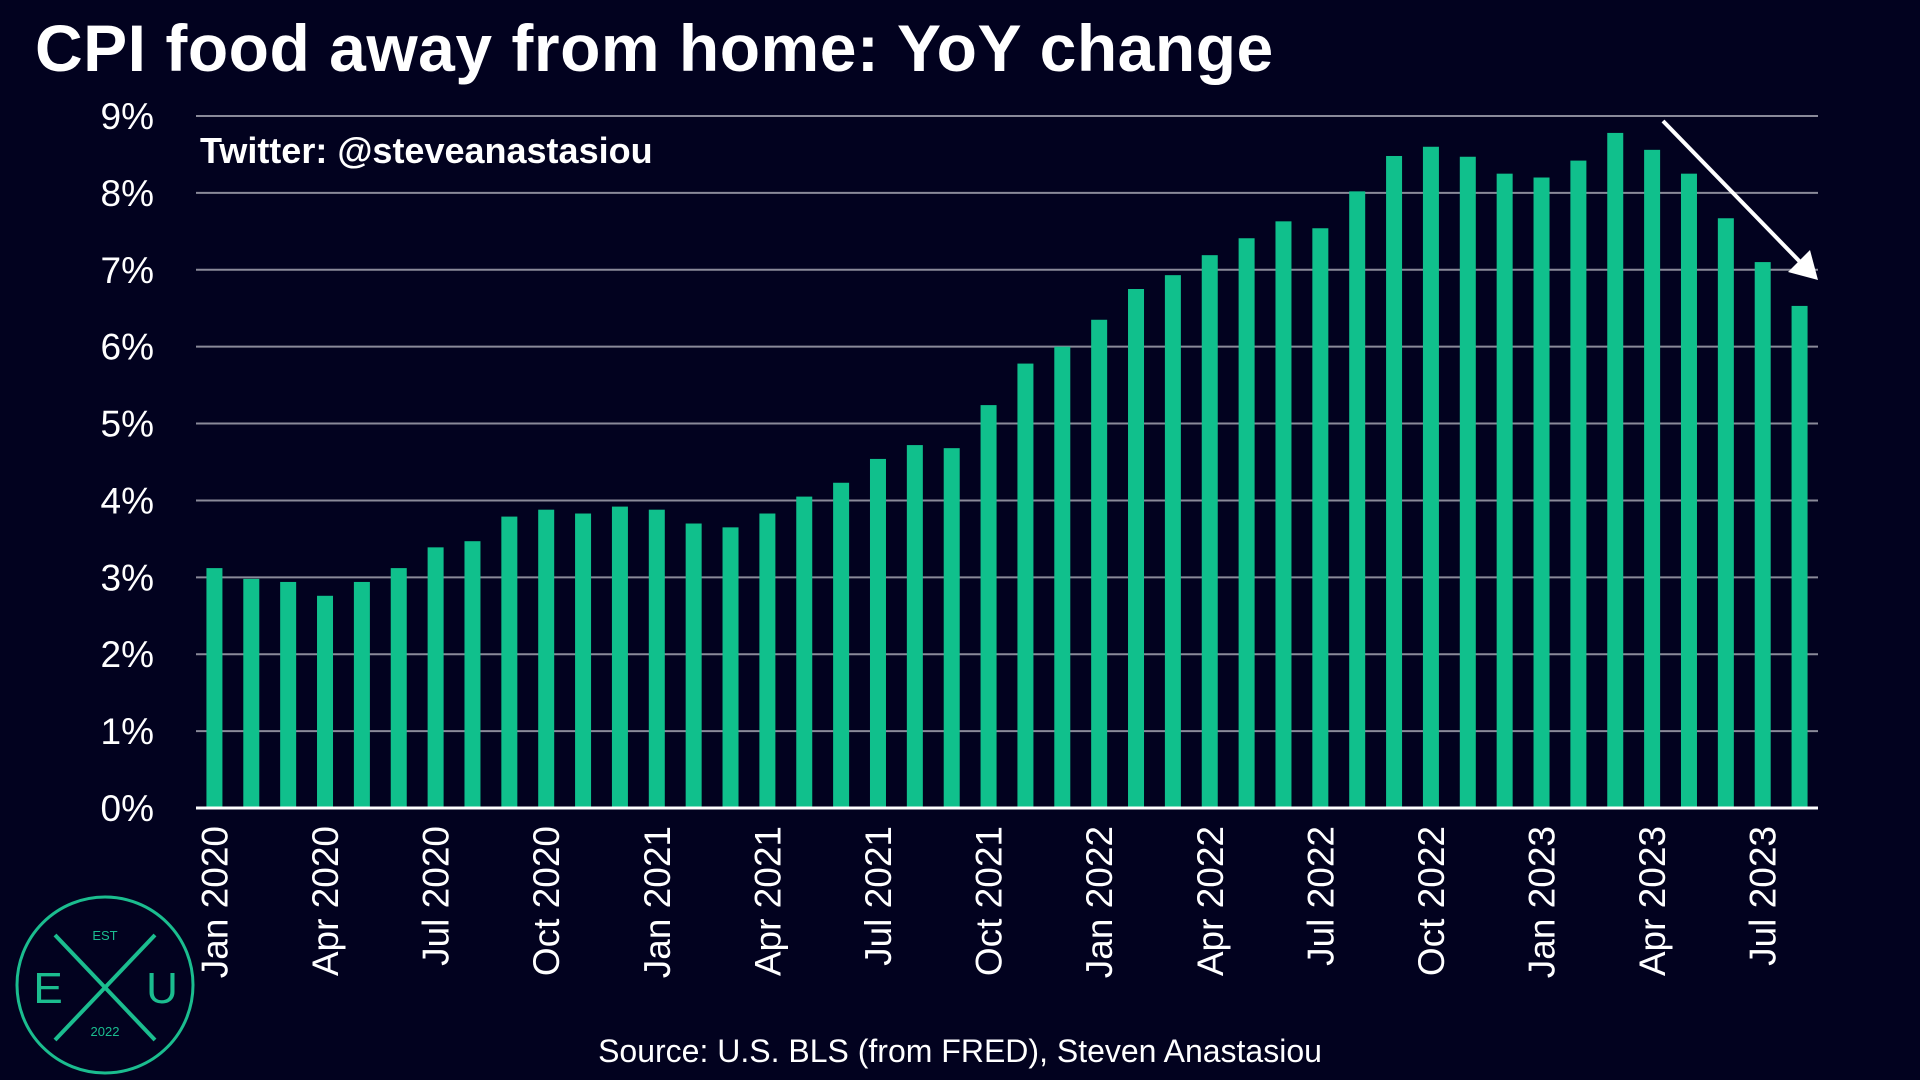  Describe the element at coordinates (105, 987) in the screenshot. I see `logo-cross-line` at that location.